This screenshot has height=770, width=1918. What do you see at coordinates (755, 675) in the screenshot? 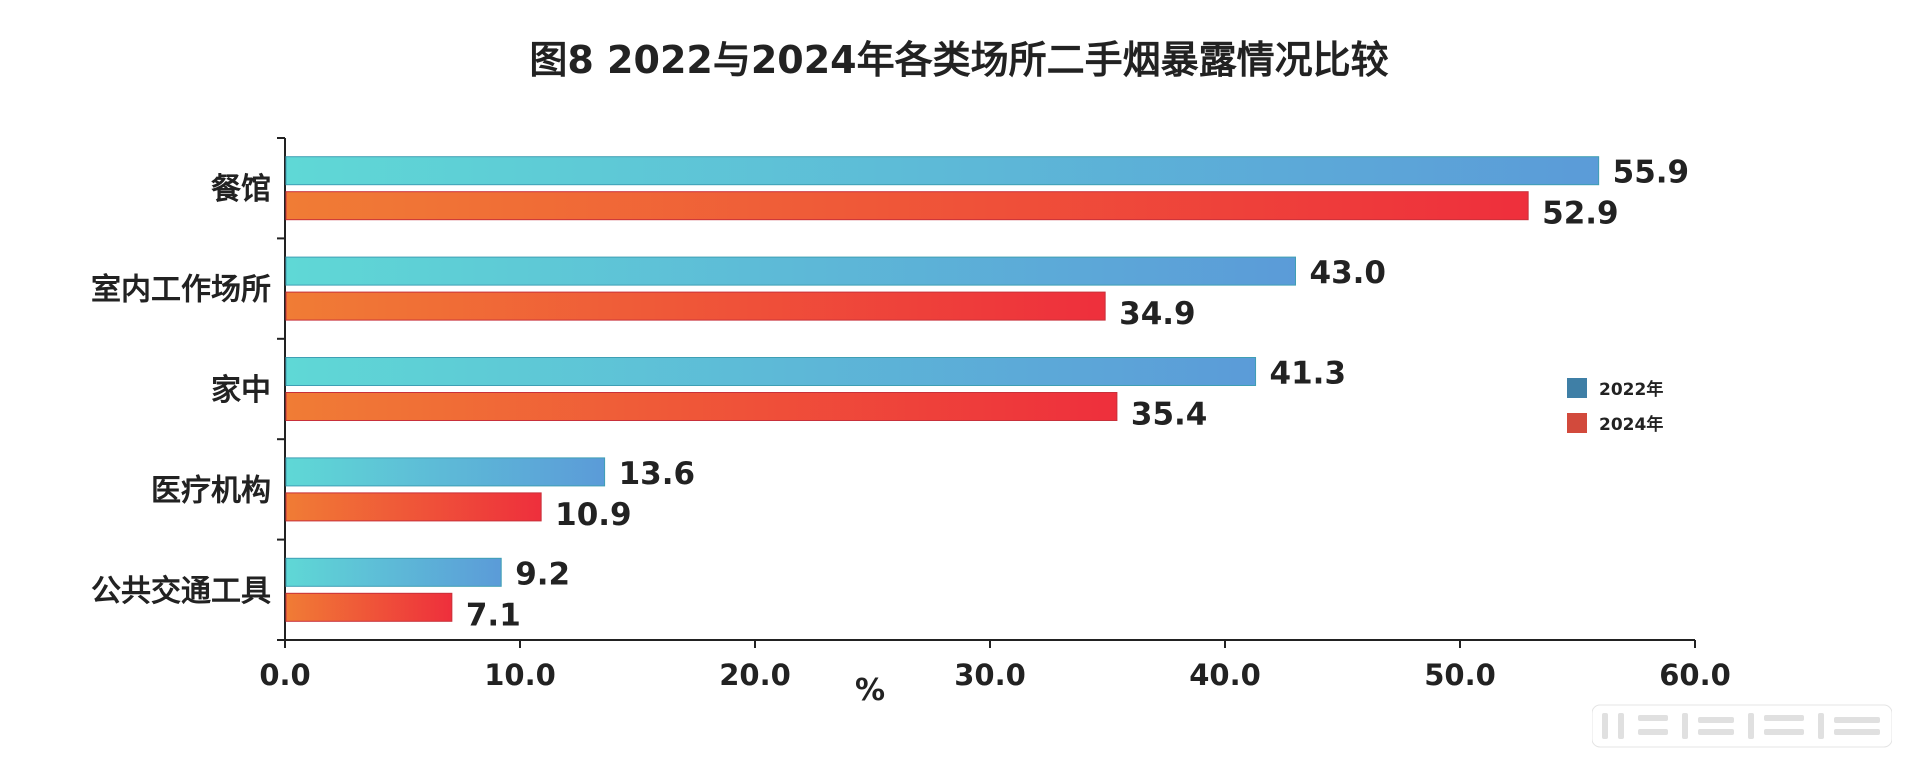
I see `x-tick-label: 20.0` at bounding box center [755, 675].